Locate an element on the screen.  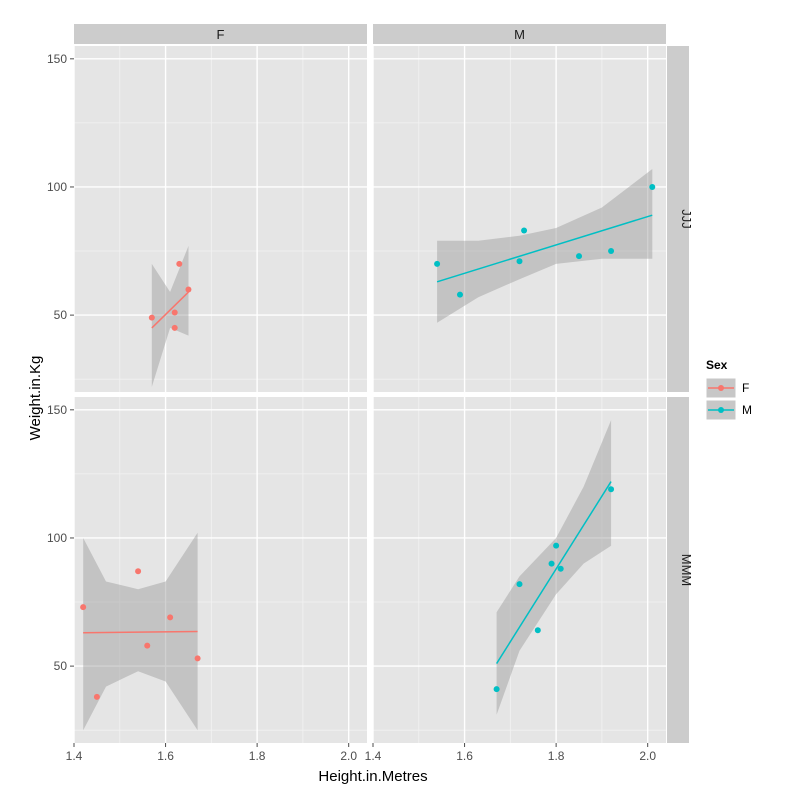
strip-label: MMM is located at coordinates (686, 570).